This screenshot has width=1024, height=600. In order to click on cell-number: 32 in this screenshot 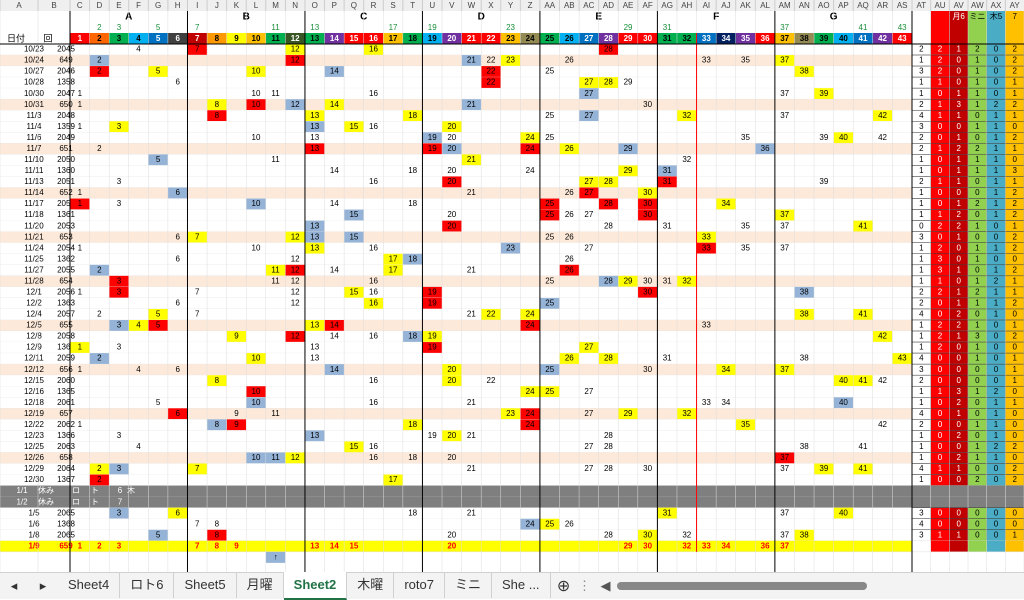, I will do `click(686, 534)`.